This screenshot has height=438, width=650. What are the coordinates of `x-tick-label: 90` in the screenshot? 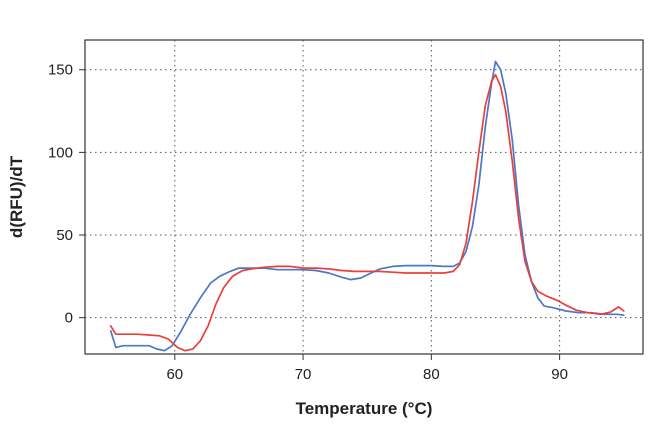 It's located at (559, 374).